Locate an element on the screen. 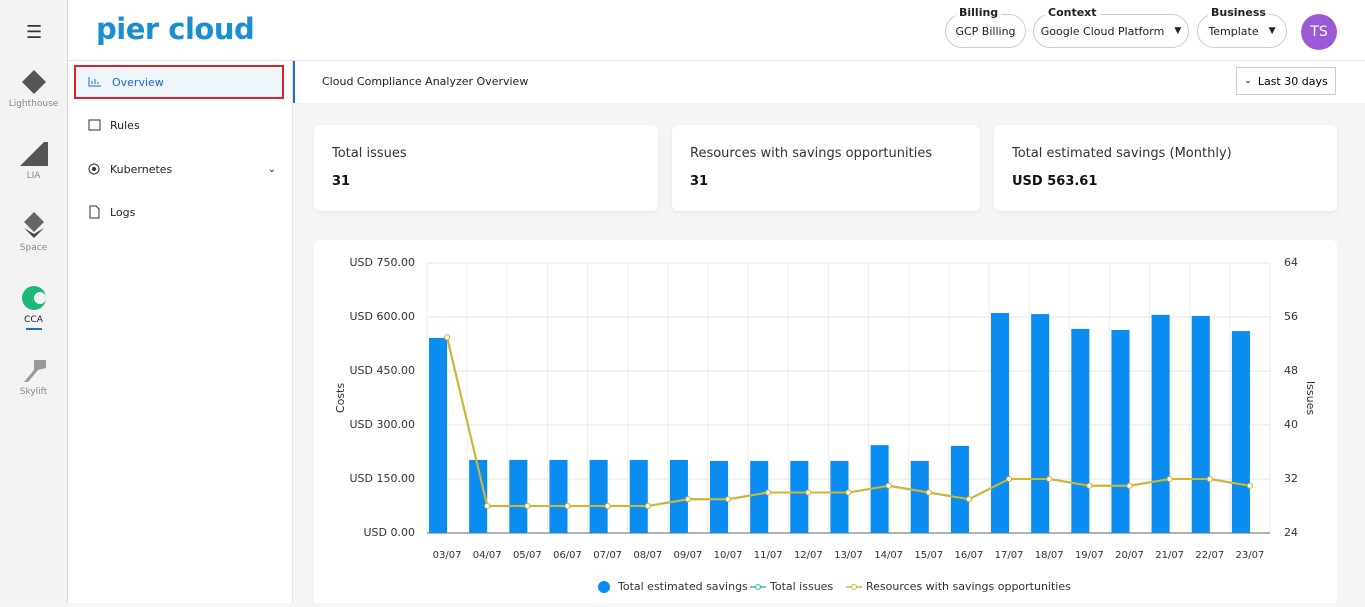  date-range-button: ⌄ Last 30 days is located at coordinates (1286, 81).